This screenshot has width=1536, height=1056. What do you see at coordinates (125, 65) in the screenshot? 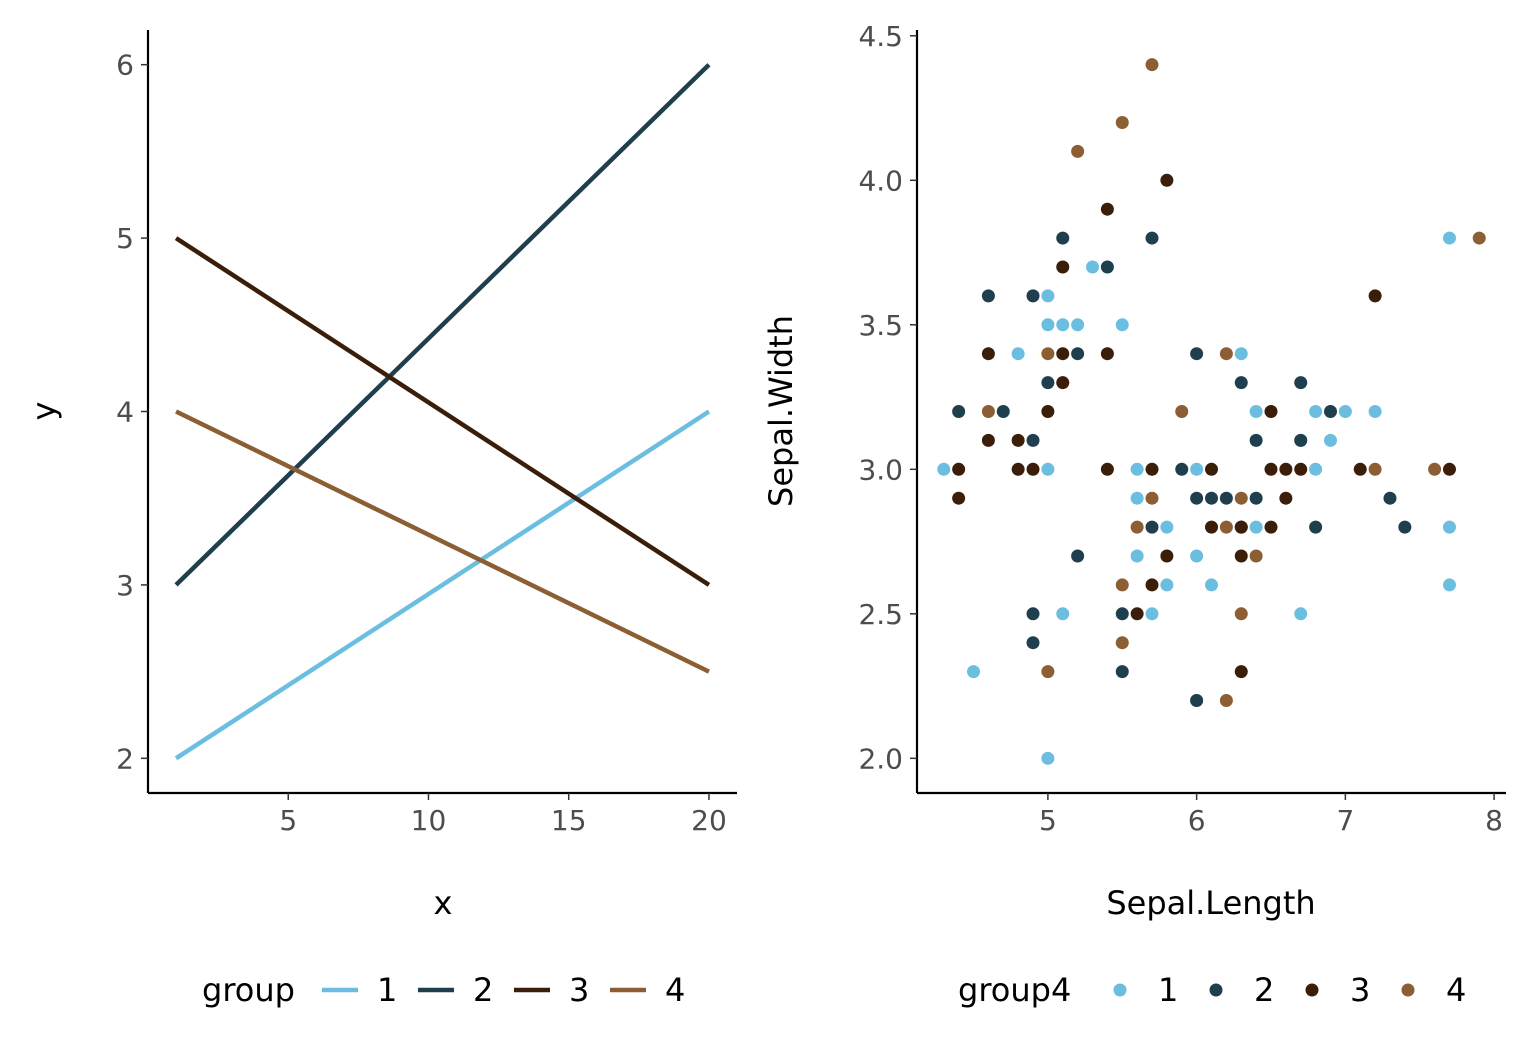
I see `left-y-tick-label: 6` at bounding box center [125, 65].